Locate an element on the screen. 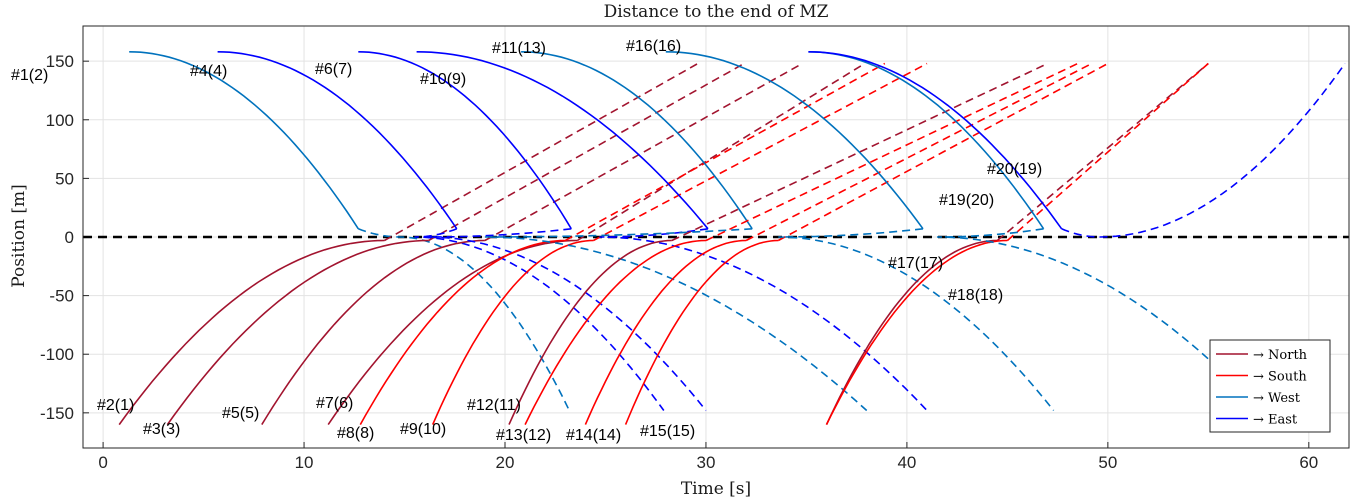 Image resolution: width=1355 pixels, height=499 pixels. x-tick-label: 50 is located at coordinates (1107, 462).